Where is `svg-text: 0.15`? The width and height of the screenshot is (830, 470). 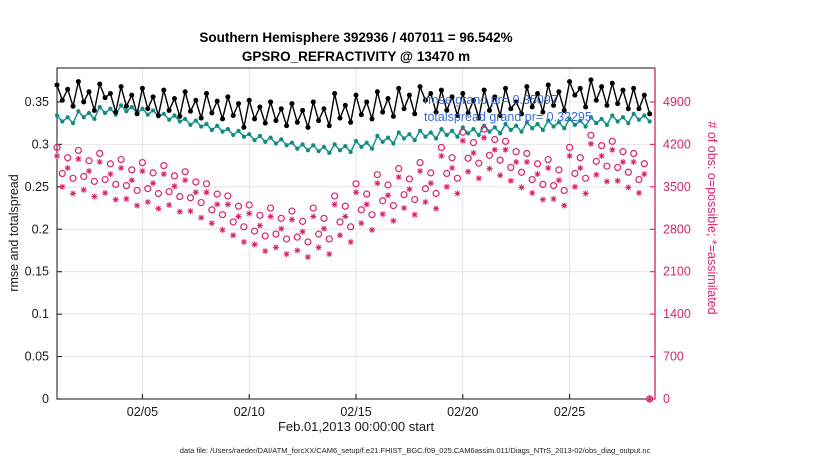
svg-text: 0.15 is located at coordinates (37, 272).